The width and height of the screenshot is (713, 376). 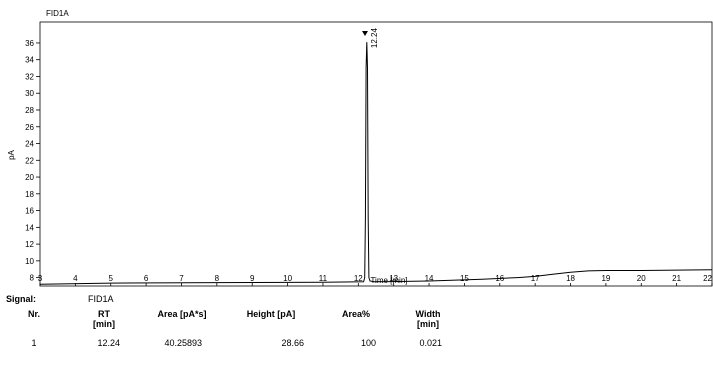 I want to click on header-nr: Nr., so click(x=34, y=314).